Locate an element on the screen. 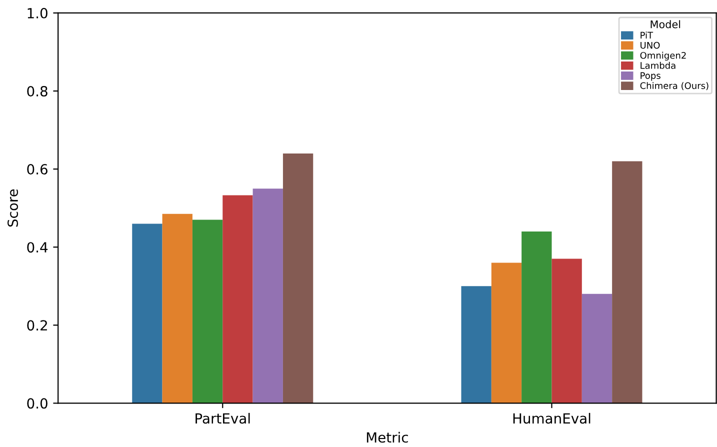 This screenshot has height=447, width=717. x-tick-label: HumanEval is located at coordinates (551, 418).